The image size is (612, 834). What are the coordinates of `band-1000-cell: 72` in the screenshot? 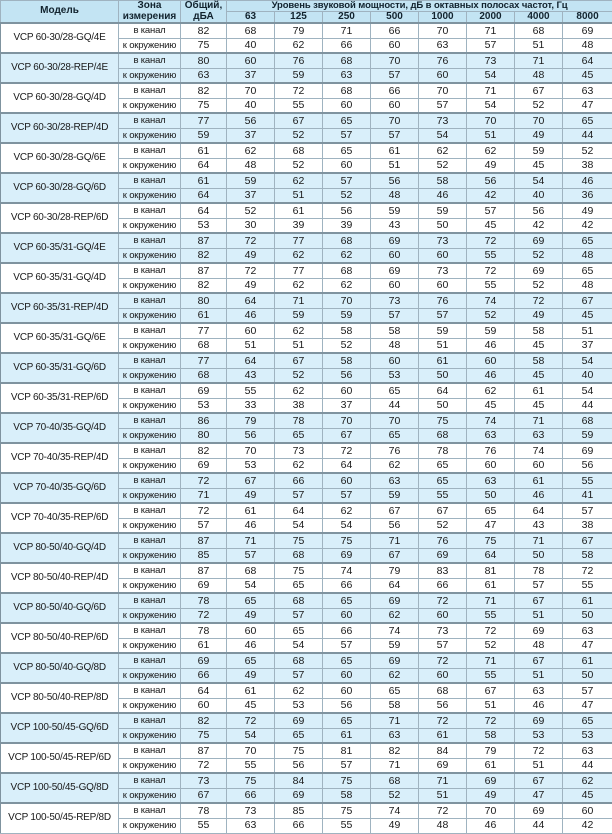 It's located at (443, 810).